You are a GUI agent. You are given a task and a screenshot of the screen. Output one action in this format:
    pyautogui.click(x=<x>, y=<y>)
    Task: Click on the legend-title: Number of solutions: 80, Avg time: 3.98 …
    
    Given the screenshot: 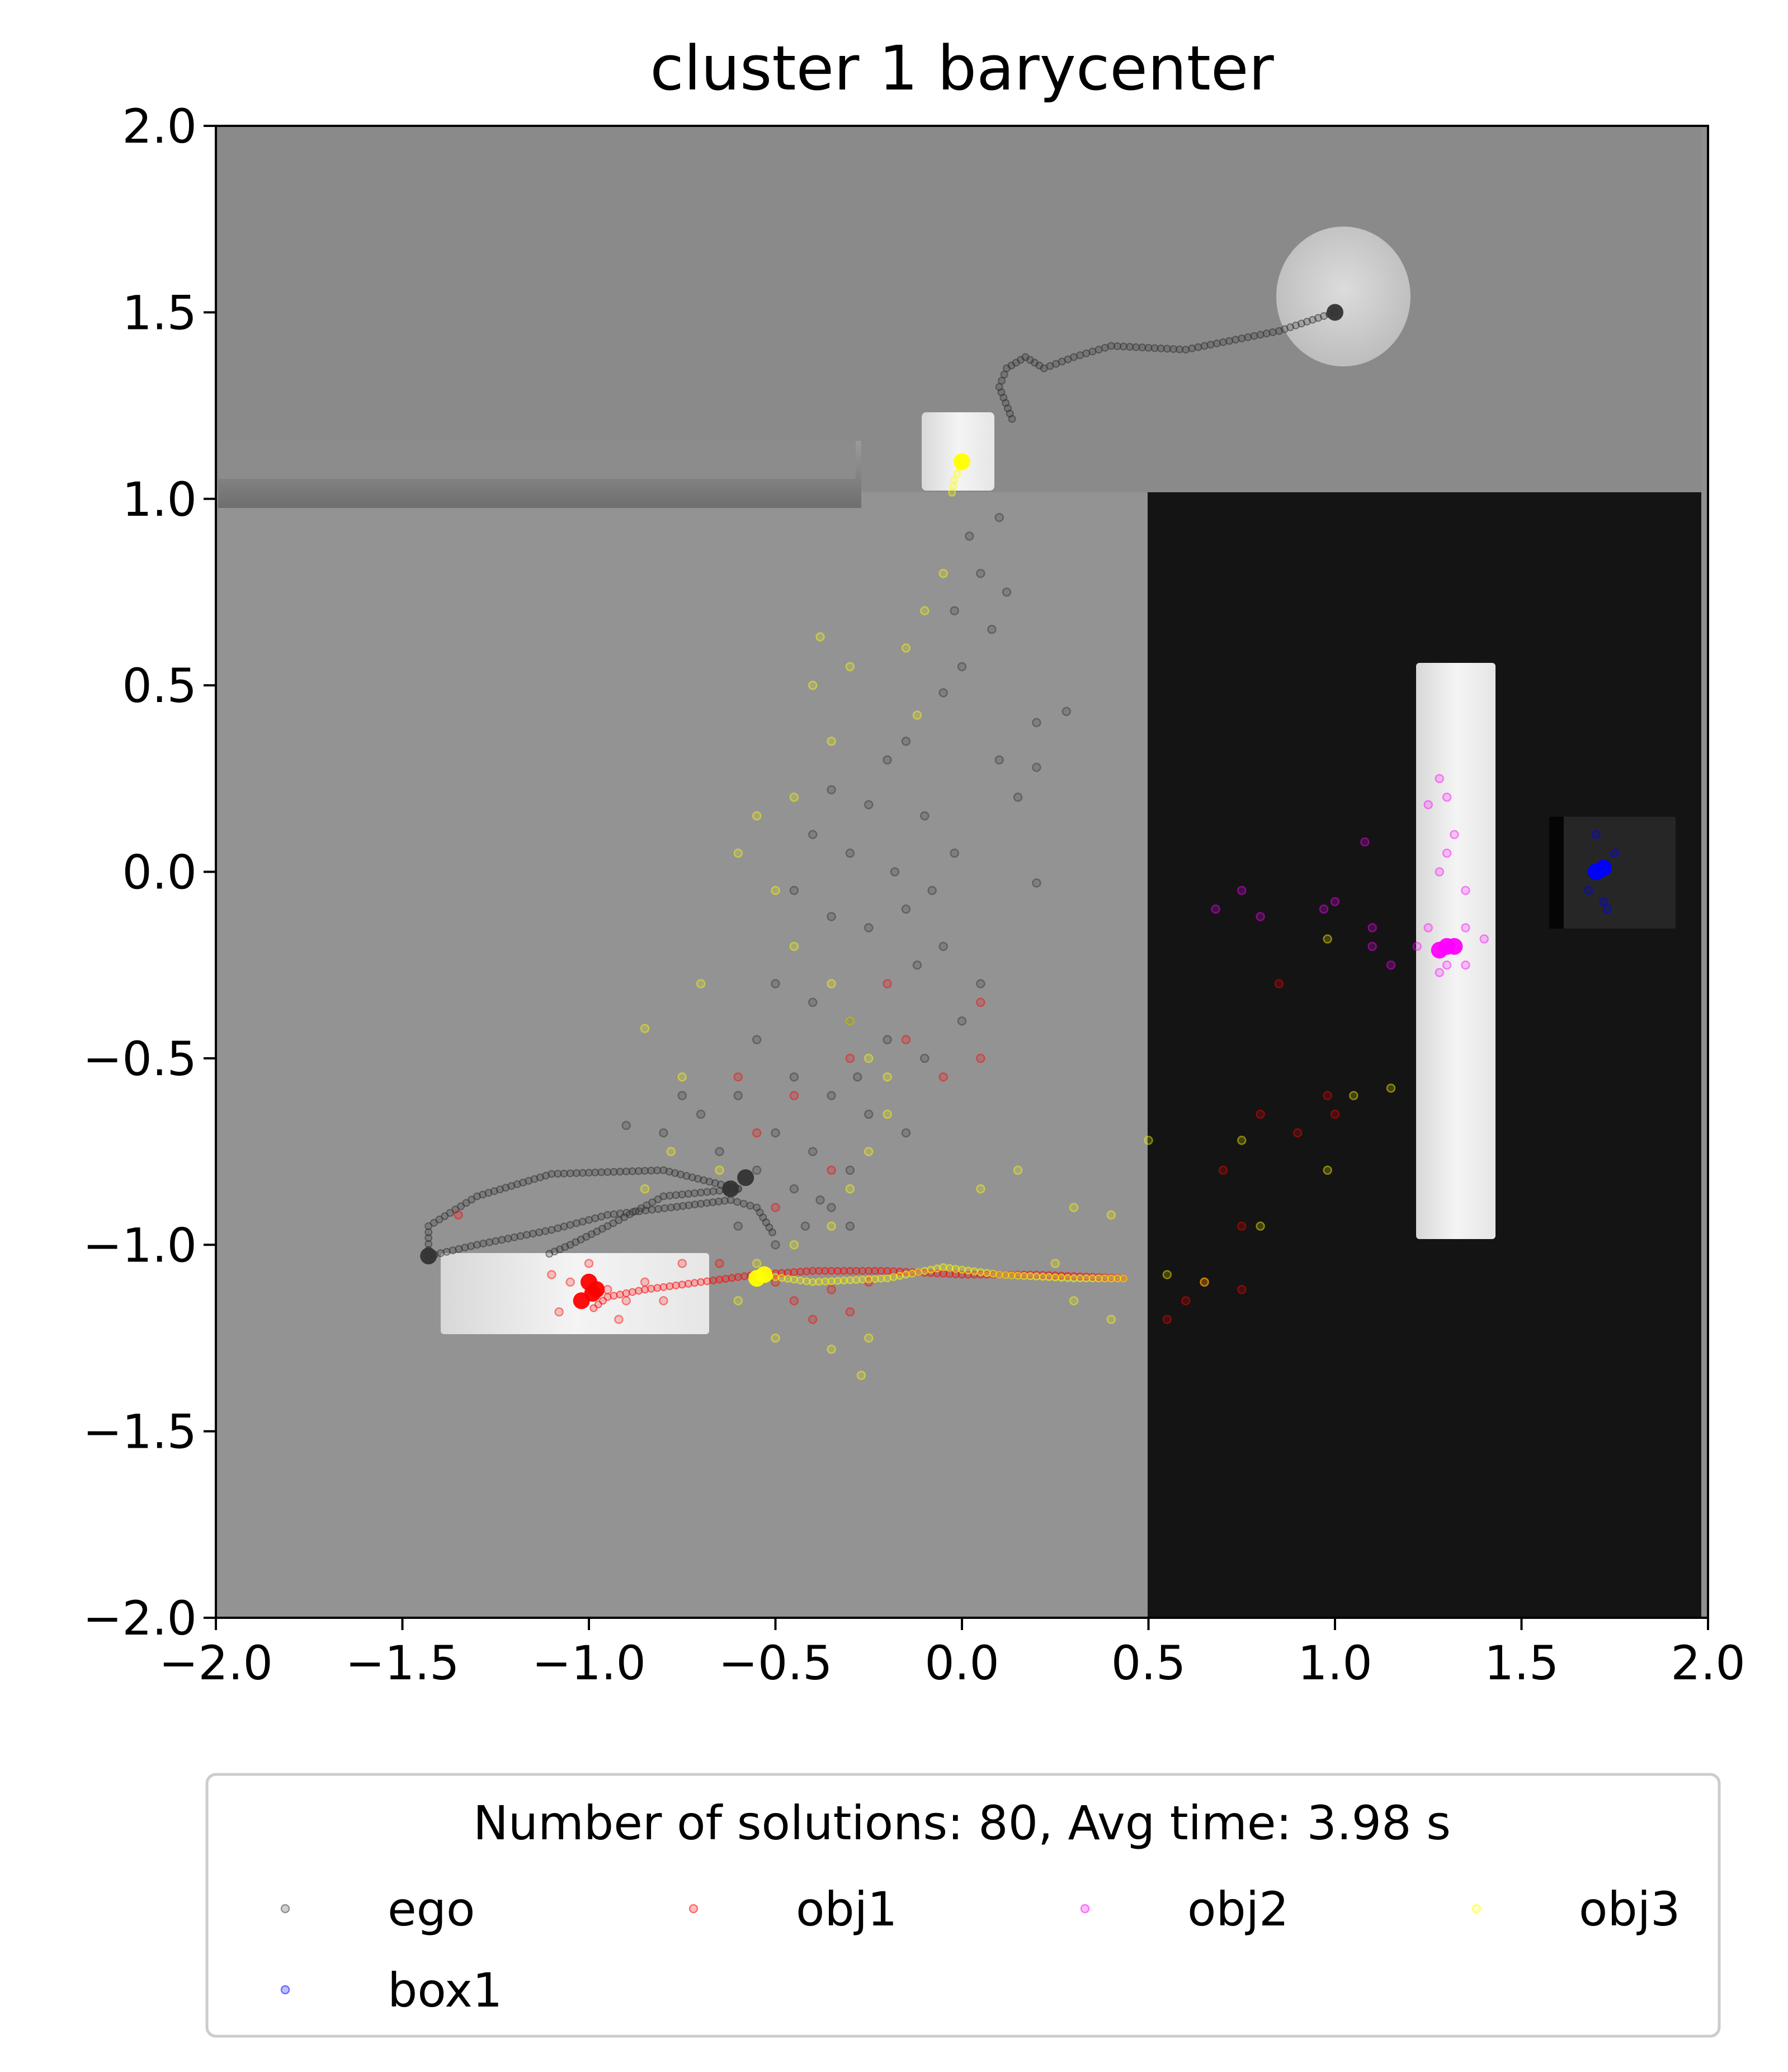 What is the action you would take?
    pyautogui.click(x=962, y=1823)
    